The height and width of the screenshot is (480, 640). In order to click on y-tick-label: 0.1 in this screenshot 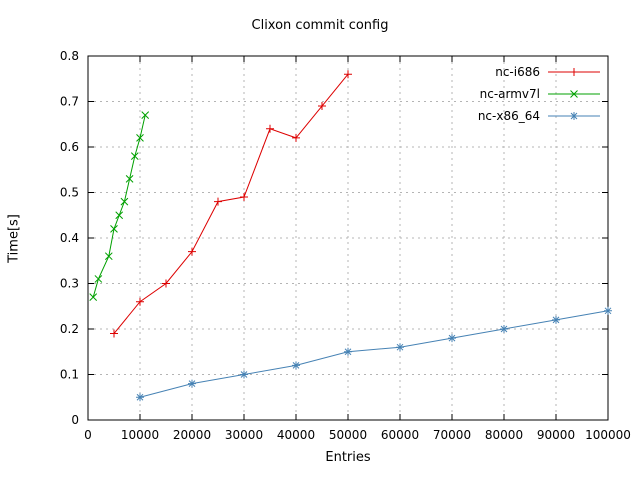, I will do `click(69, 375)`.